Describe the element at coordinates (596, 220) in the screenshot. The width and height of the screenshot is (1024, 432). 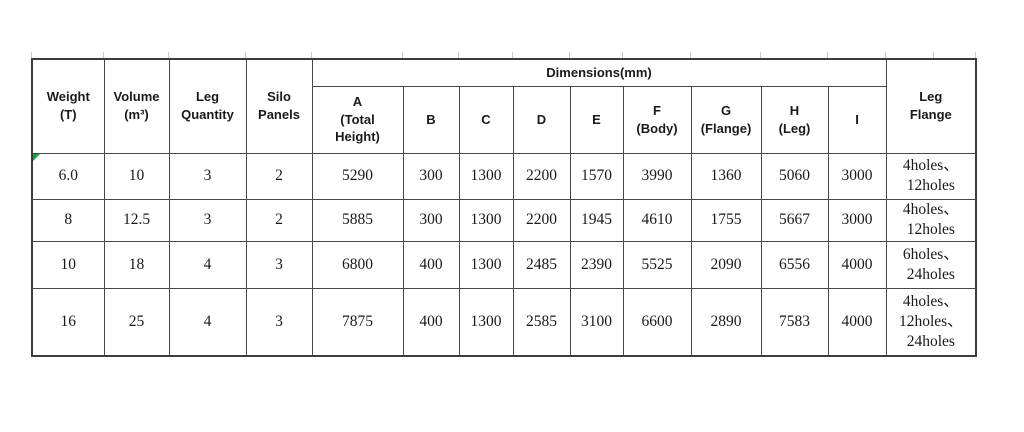
I see `cell-e-r2: 1945` at that location.